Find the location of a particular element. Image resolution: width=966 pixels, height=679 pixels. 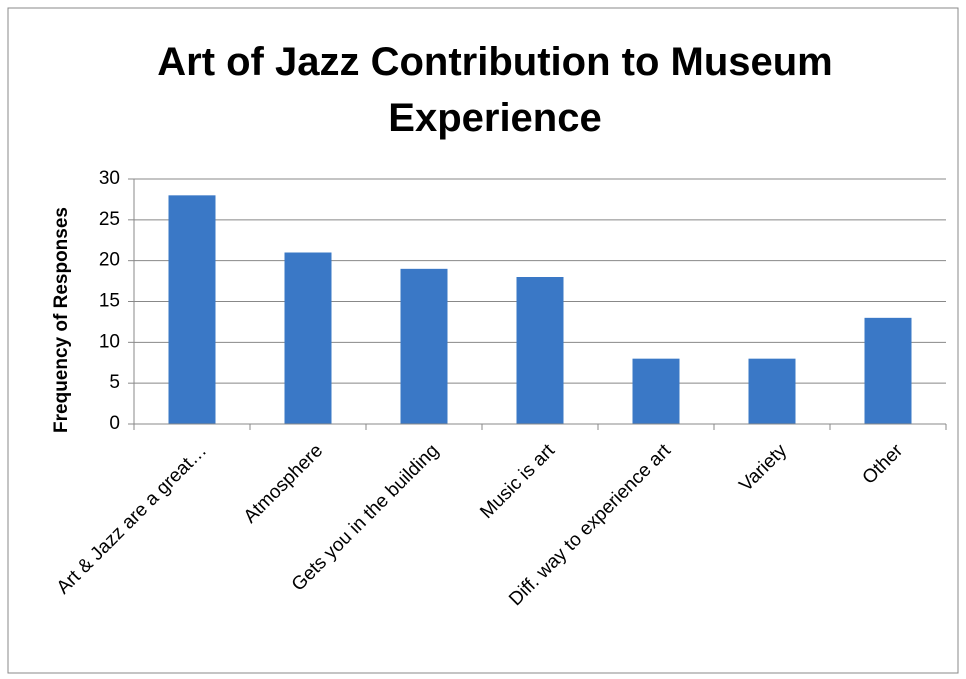

x-tick-label: Other is located at coordinates (883, 464).